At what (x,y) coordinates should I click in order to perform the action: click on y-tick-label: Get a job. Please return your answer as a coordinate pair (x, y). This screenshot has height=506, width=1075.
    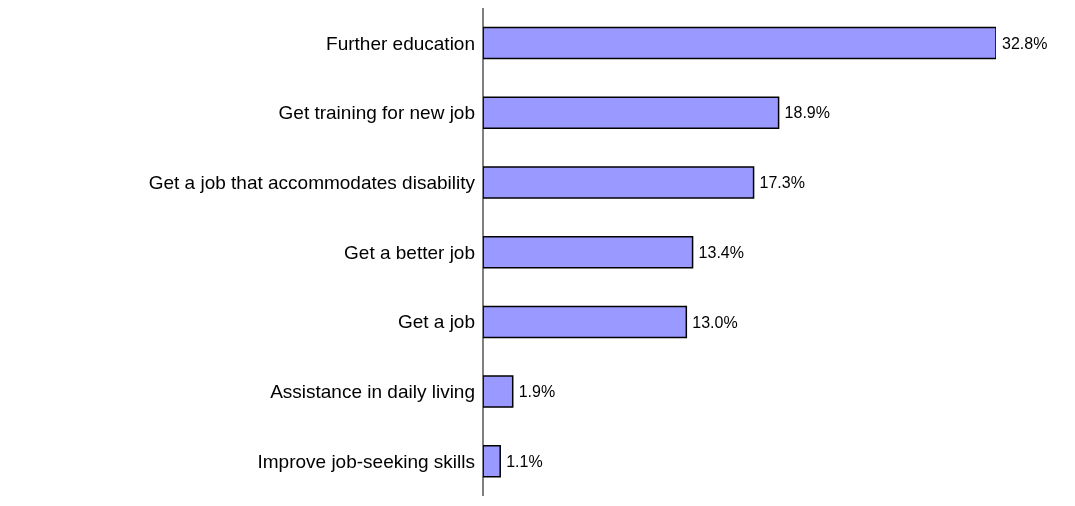
    Looking at the image, I should click on (436, 322).